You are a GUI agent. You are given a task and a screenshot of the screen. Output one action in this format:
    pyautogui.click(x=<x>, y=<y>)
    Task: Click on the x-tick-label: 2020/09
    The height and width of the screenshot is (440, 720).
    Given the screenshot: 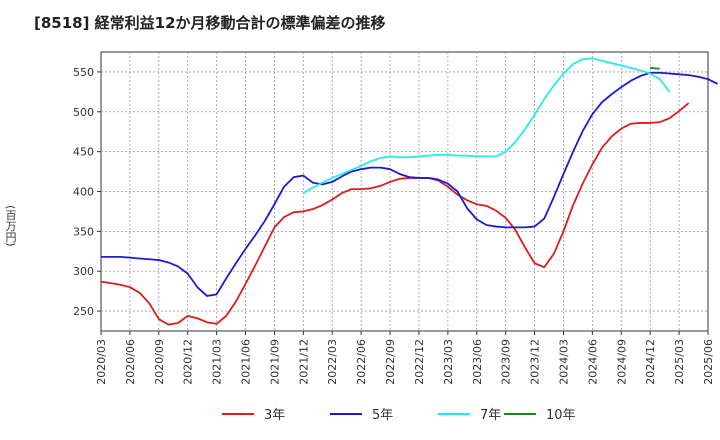 What is the action you would take?
    pyautogui.click(x=159, y=362)
    